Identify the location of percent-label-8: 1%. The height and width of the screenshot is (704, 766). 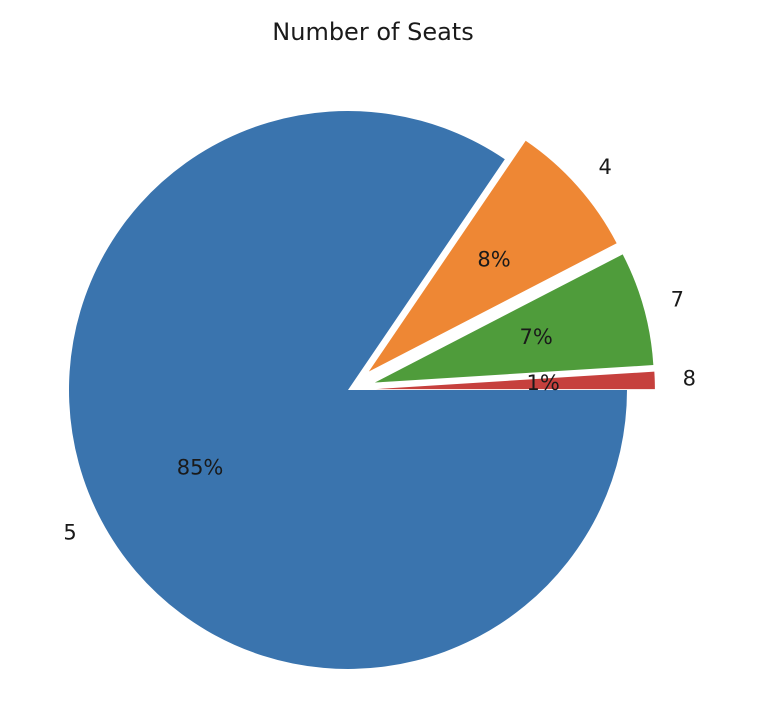
(543, 383).